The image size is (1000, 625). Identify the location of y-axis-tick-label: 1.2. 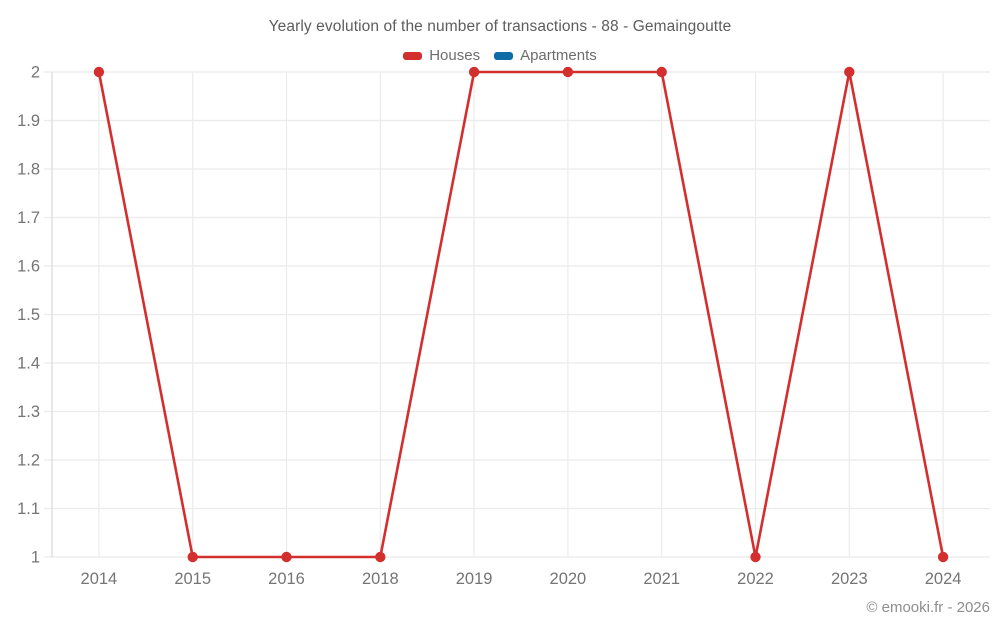
(28, 461).